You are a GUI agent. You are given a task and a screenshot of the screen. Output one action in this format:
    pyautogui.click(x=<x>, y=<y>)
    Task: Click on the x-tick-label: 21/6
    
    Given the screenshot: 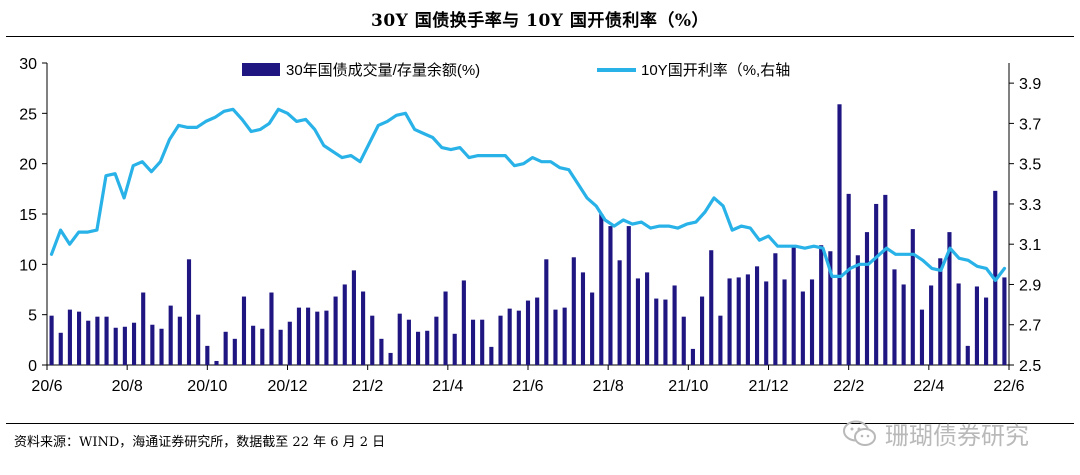 What is the action you would take?
    pyautogui.click(x=527, y=386)
    